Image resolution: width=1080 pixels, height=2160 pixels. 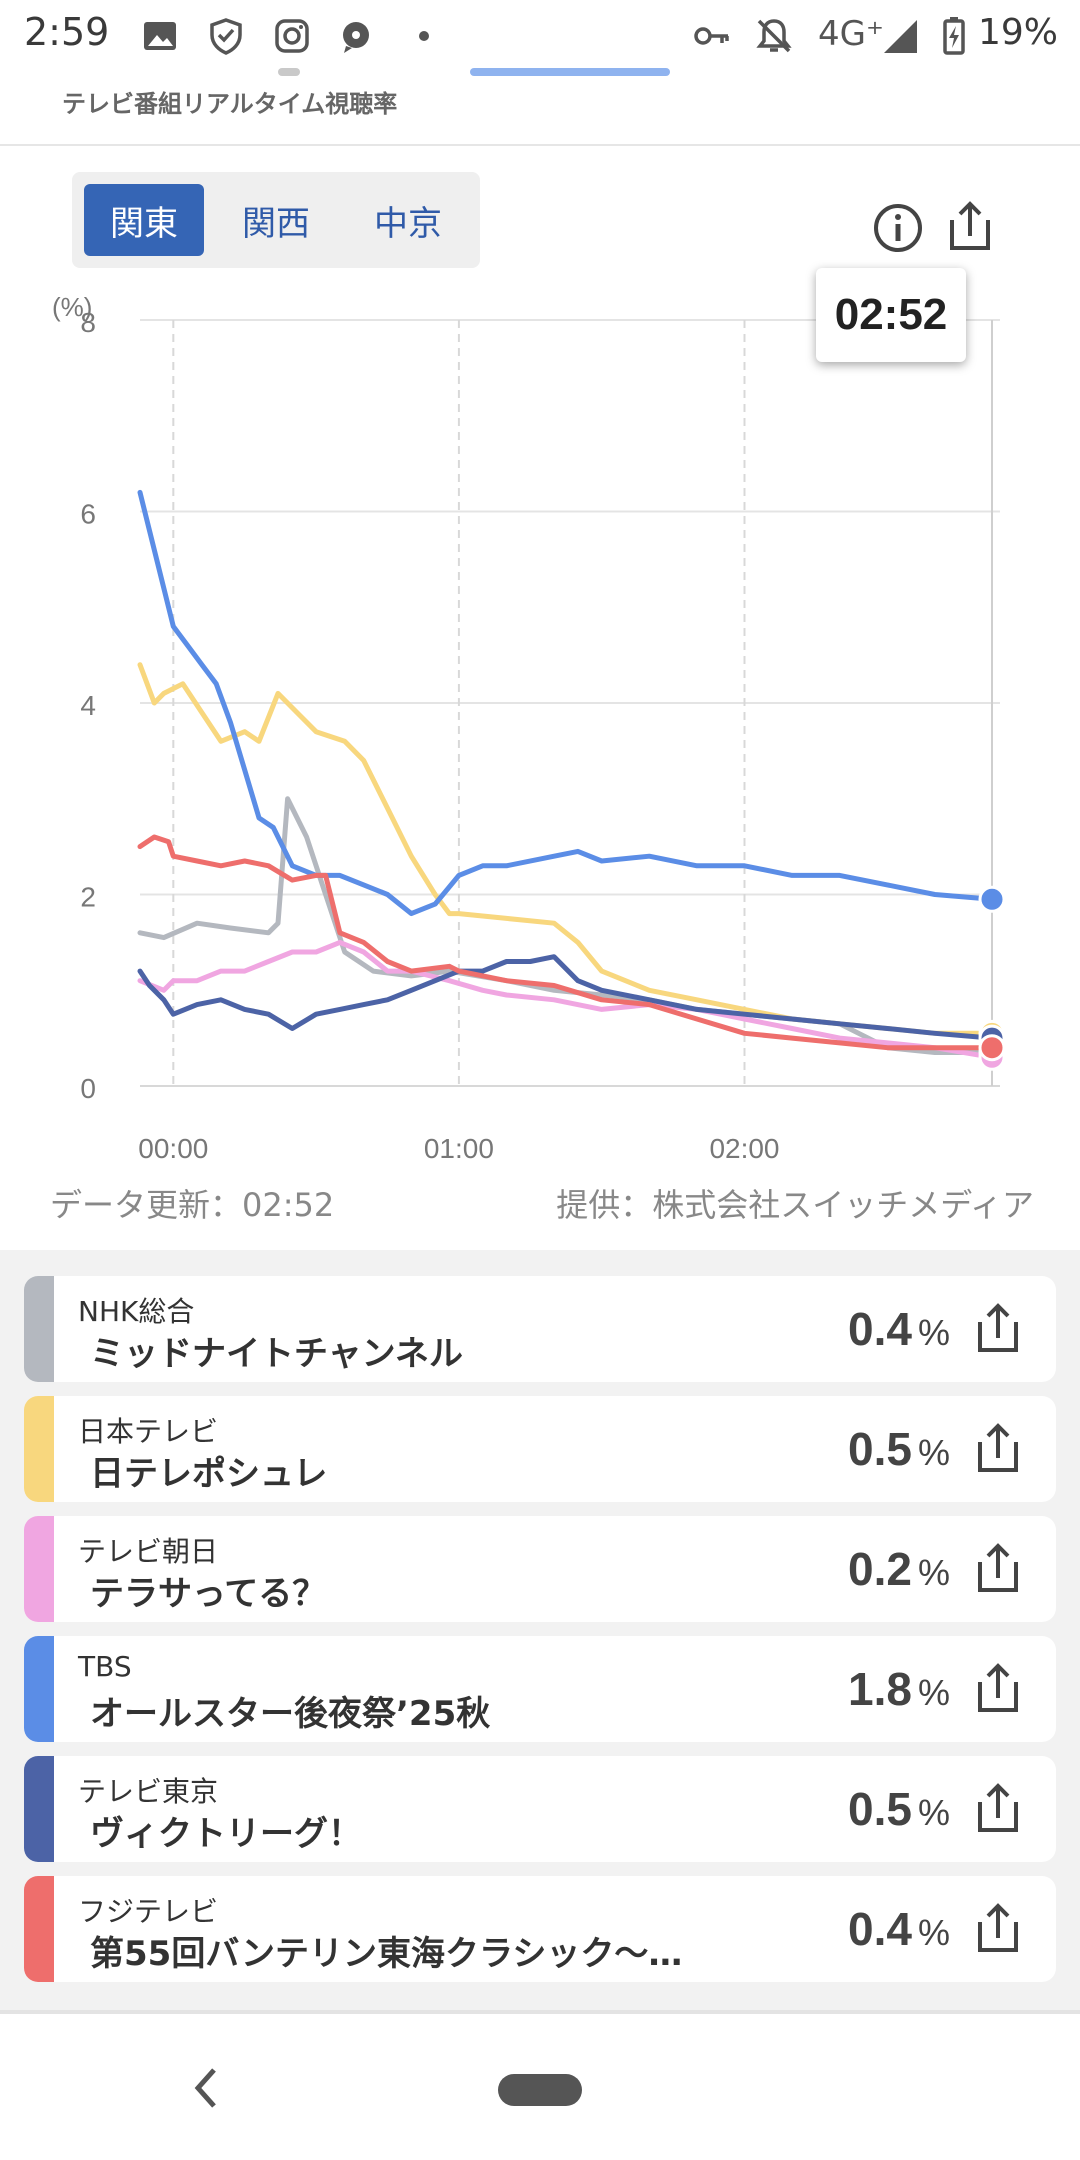 What do you see at coordinates (226, 36) in the screenshot?
I see `shield-icon` at bounding box center [226, 36].